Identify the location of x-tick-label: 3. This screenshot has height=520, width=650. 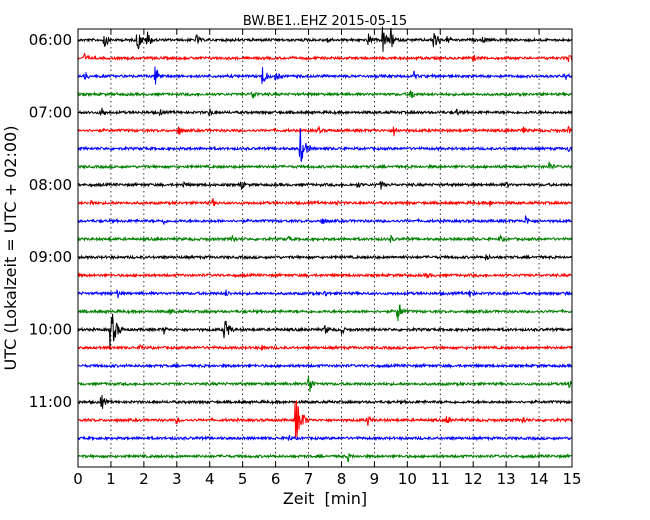
(177, 479).